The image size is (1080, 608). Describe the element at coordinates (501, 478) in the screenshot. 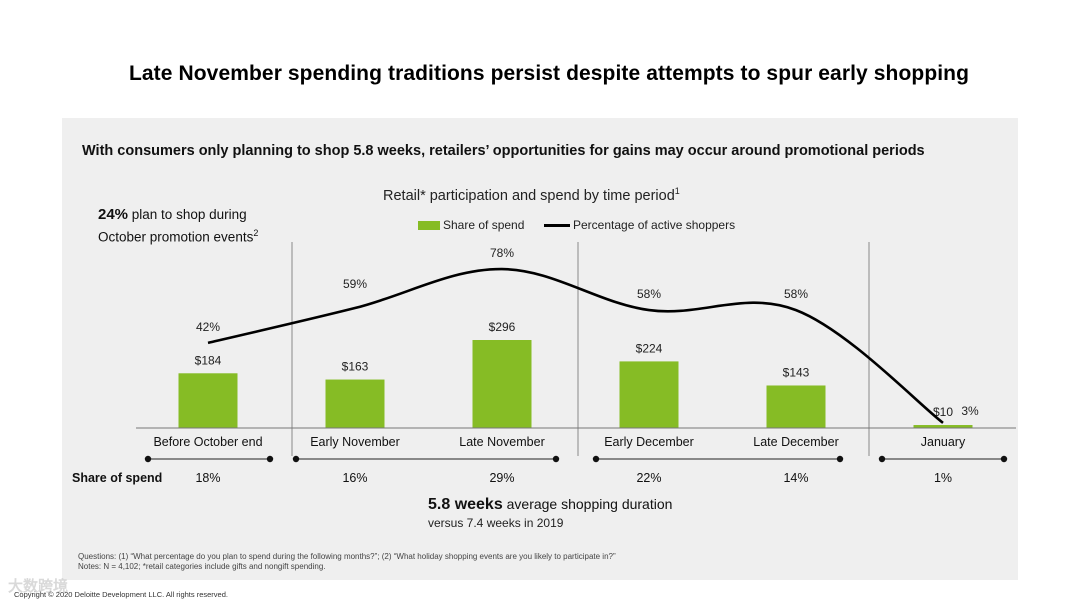

I see `share-of-spend-value-2: 29%` at that location.